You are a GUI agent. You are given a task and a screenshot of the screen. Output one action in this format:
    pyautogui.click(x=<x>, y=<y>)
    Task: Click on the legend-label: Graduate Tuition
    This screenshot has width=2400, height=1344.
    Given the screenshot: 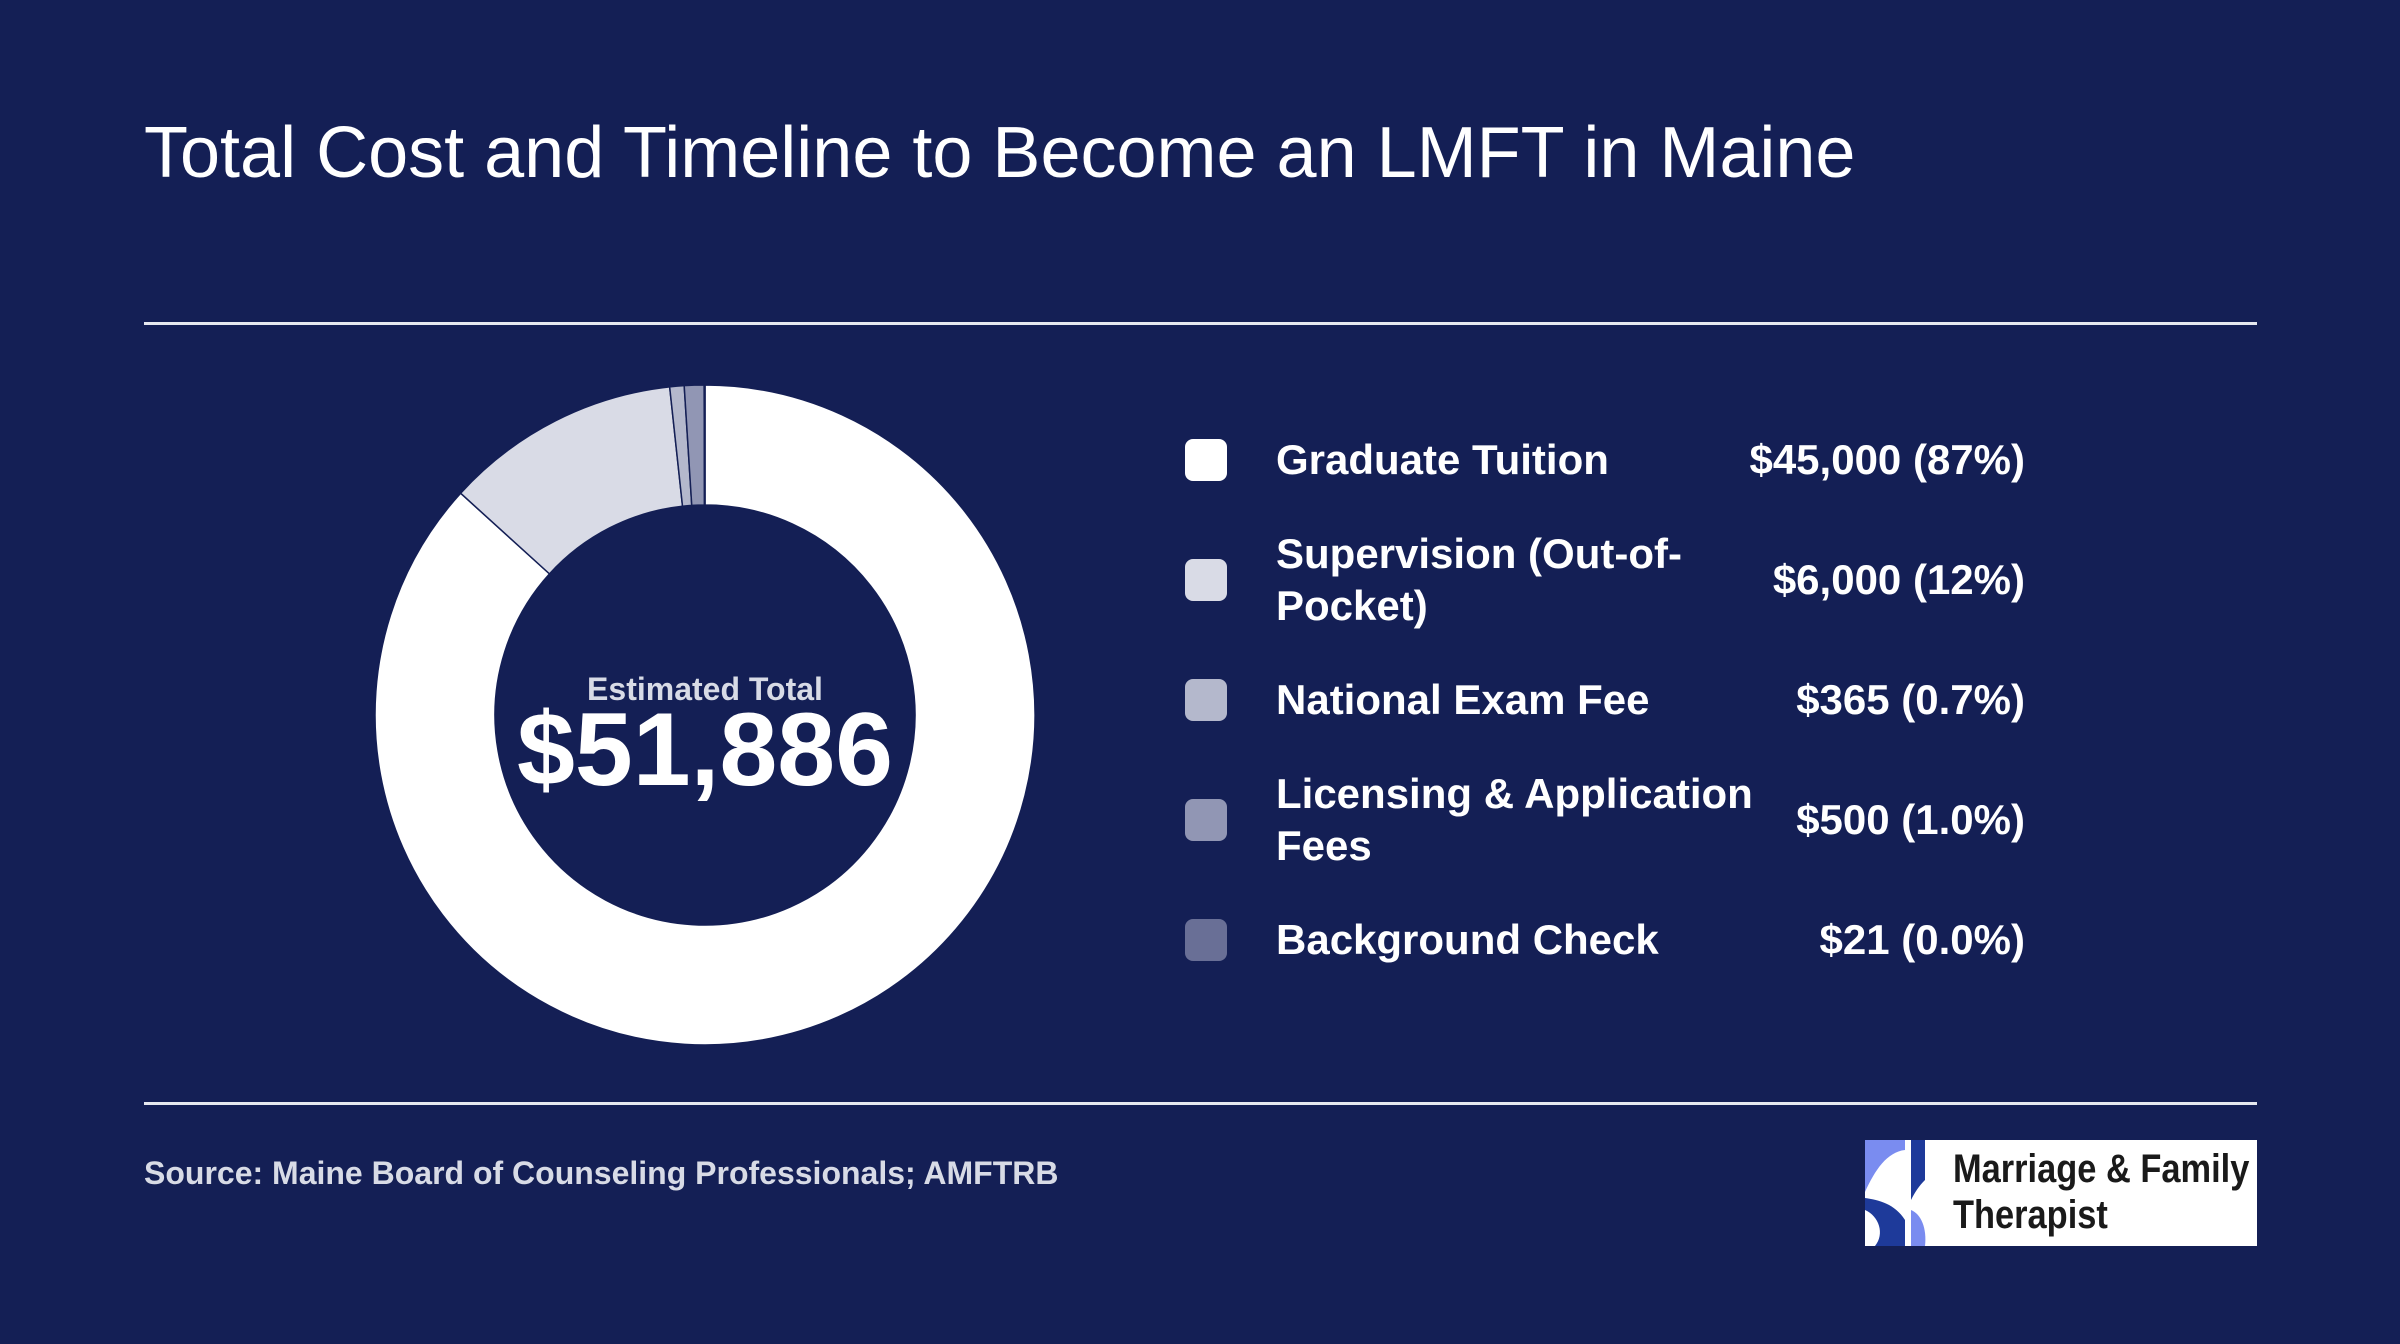 What is the action you would take?
    pyautogui.click(x=1442, y=459)
    